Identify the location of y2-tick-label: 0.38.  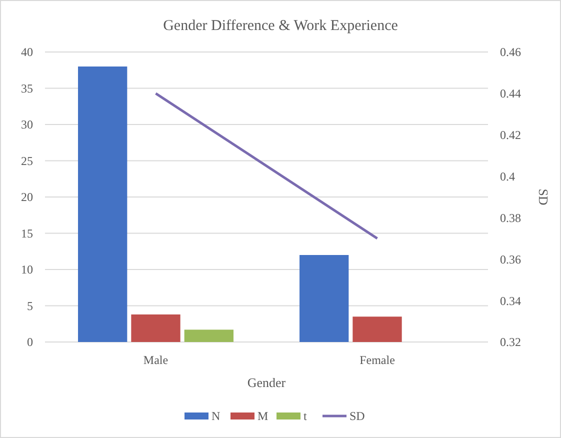
(510, 217).